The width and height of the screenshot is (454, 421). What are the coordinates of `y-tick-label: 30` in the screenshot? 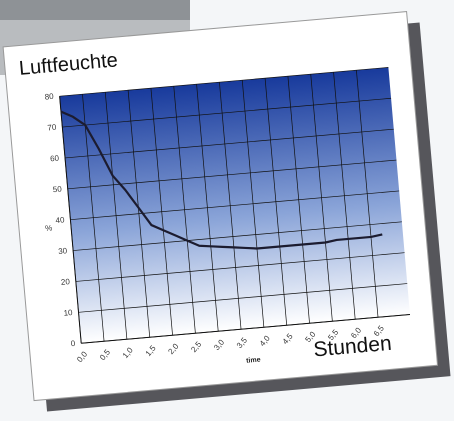 It's located at (63, 251).